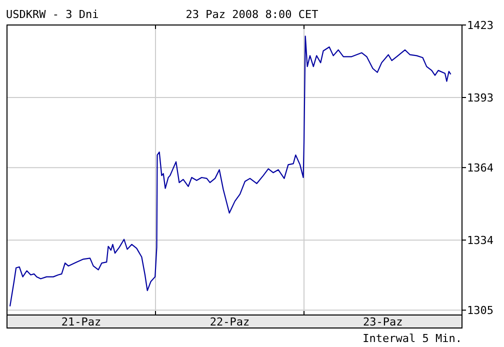 The width and height of the screenshot is (504, 347). I want to click on y-tick-label: 1305, so click(480, 311).